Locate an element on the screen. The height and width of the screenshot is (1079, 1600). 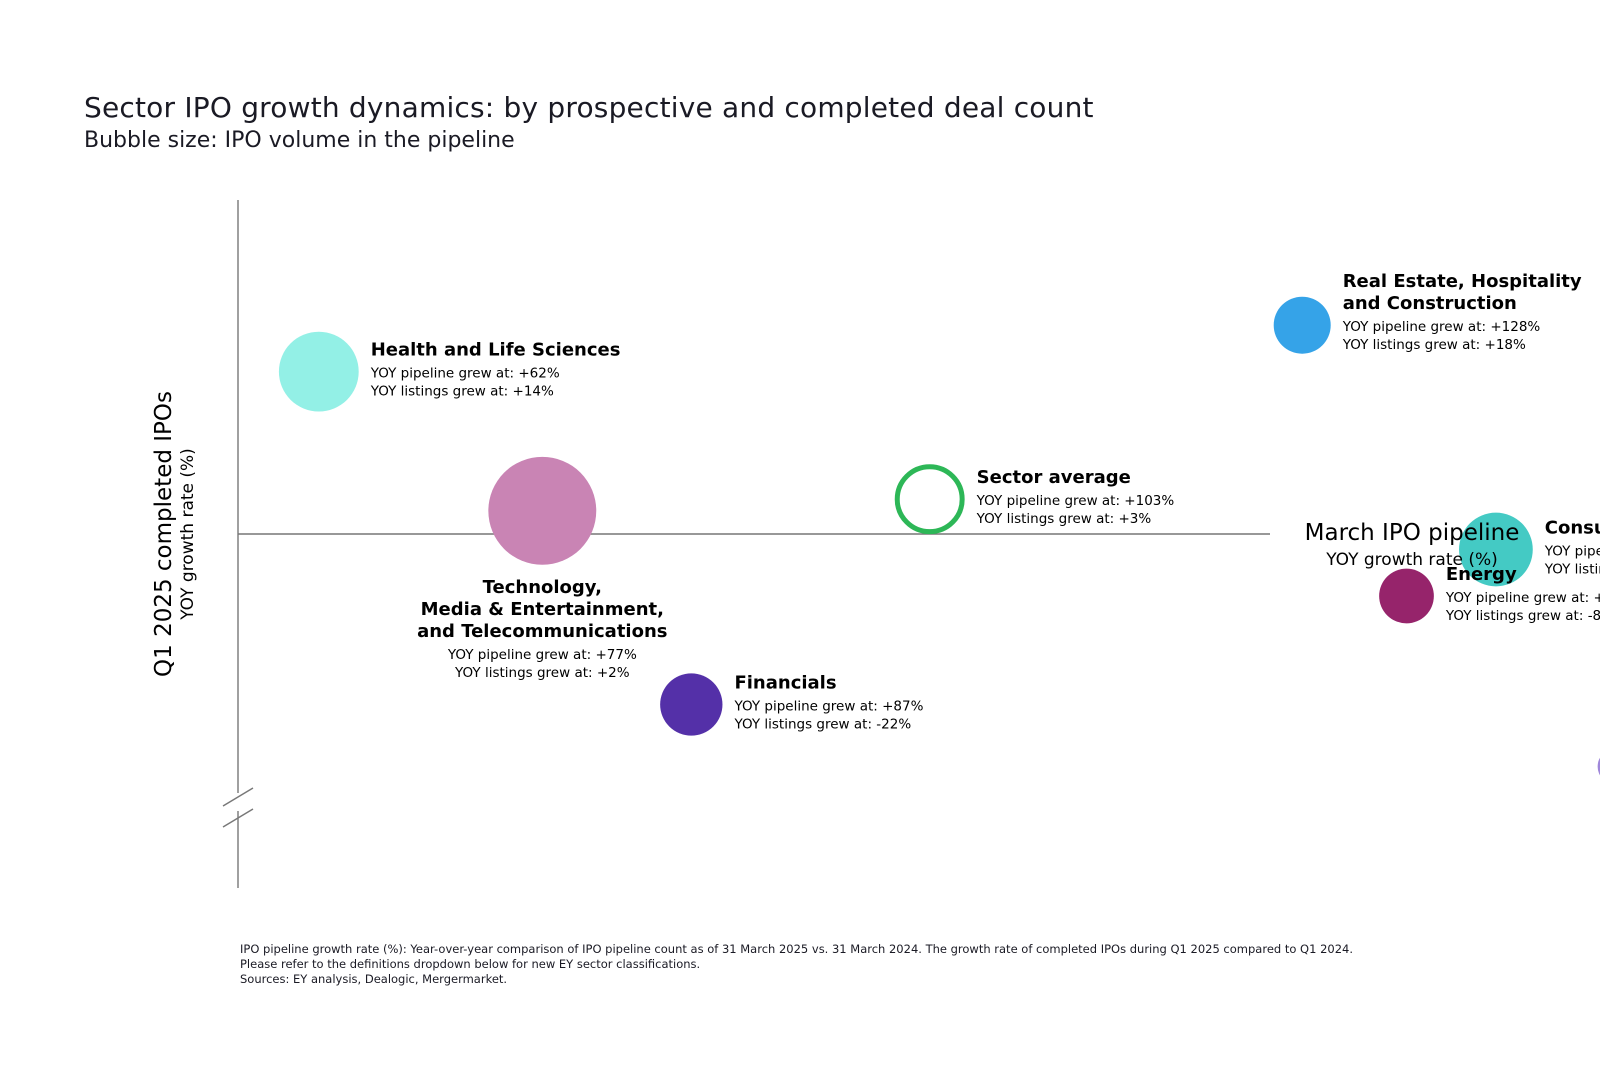
pipeline-growth-energy: YOY pipeline grew at: +135% is located at coordinates (1522, 598).